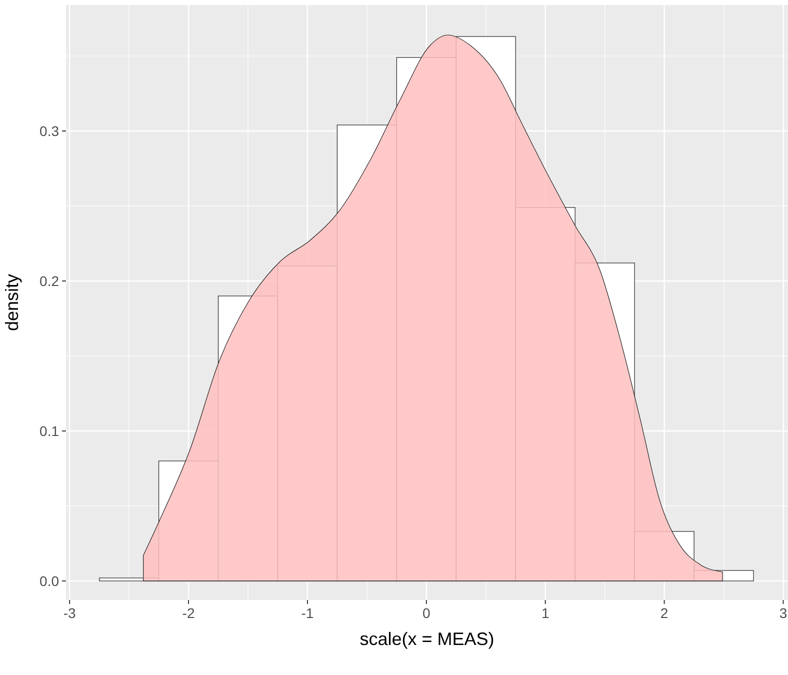  Describe the element at coordinates (50, 130) in the screenshot. I see `y-tick-label: 0.3` at that location.